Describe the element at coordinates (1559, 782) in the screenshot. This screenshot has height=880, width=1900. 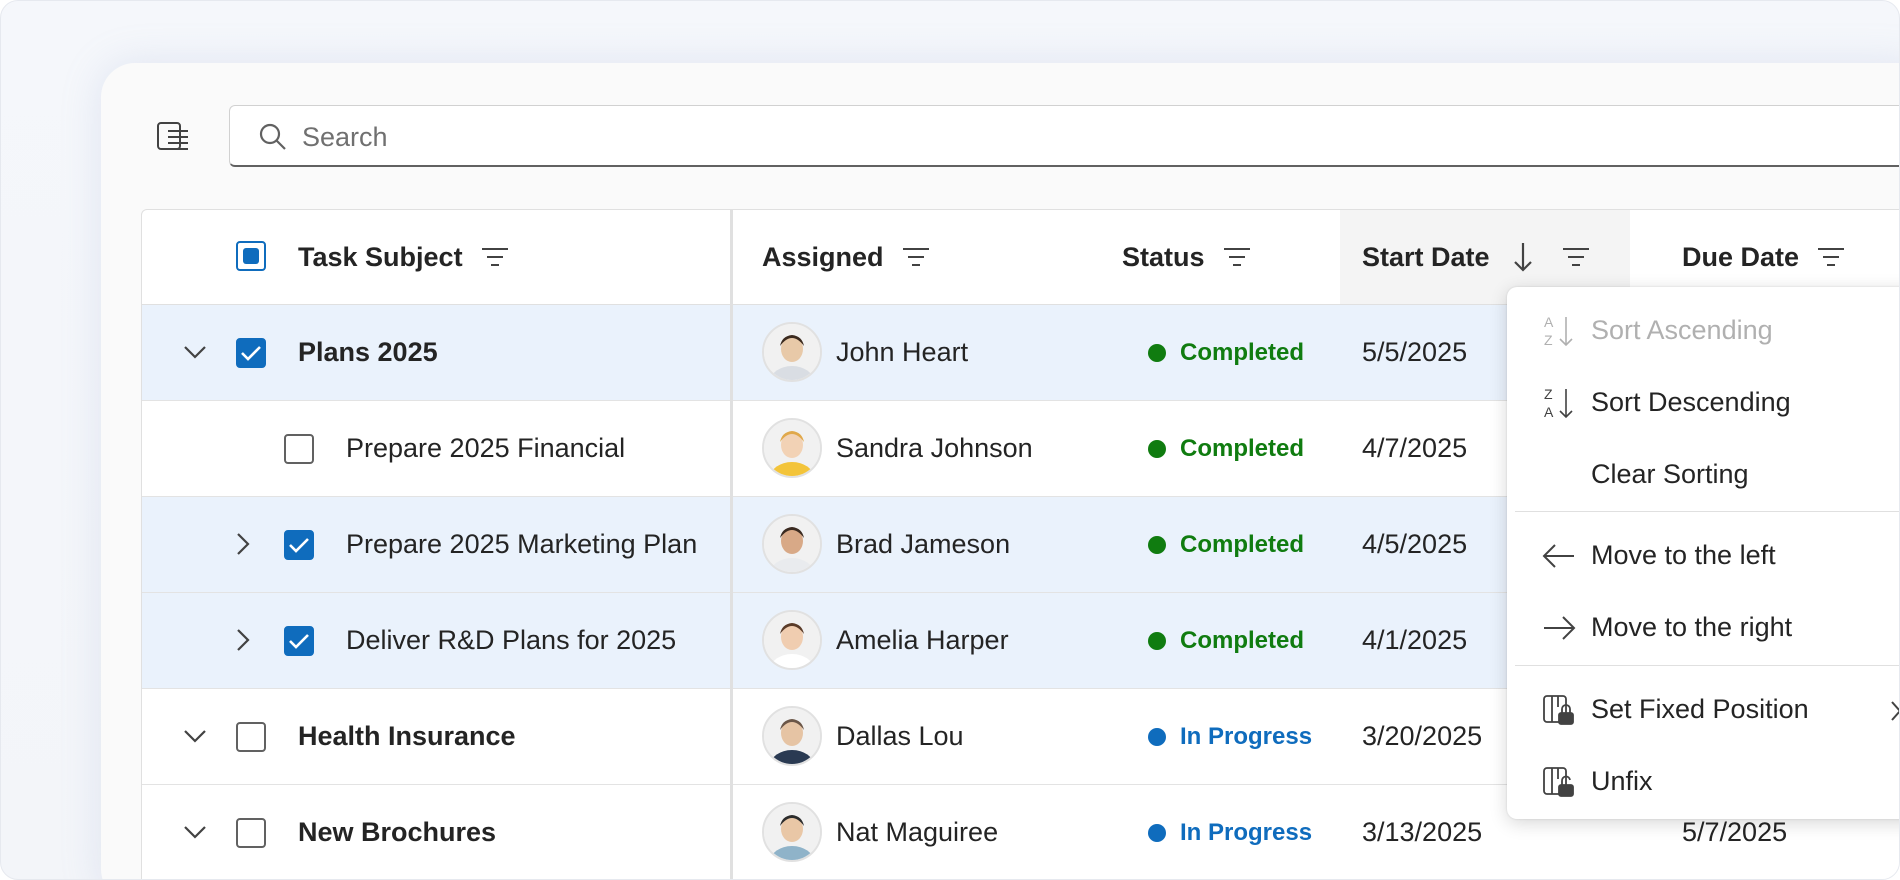
I see `column-unlock-icon` at that location.